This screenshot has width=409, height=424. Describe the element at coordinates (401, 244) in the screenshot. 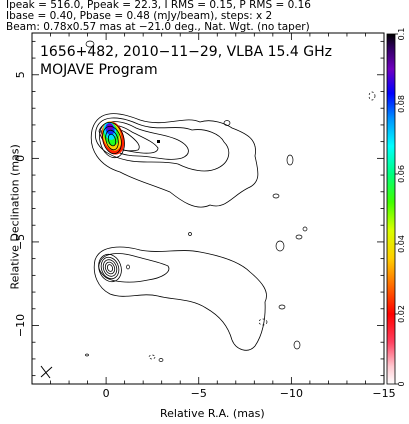

I see `colorbar-tick-label: 0.04` at that location.